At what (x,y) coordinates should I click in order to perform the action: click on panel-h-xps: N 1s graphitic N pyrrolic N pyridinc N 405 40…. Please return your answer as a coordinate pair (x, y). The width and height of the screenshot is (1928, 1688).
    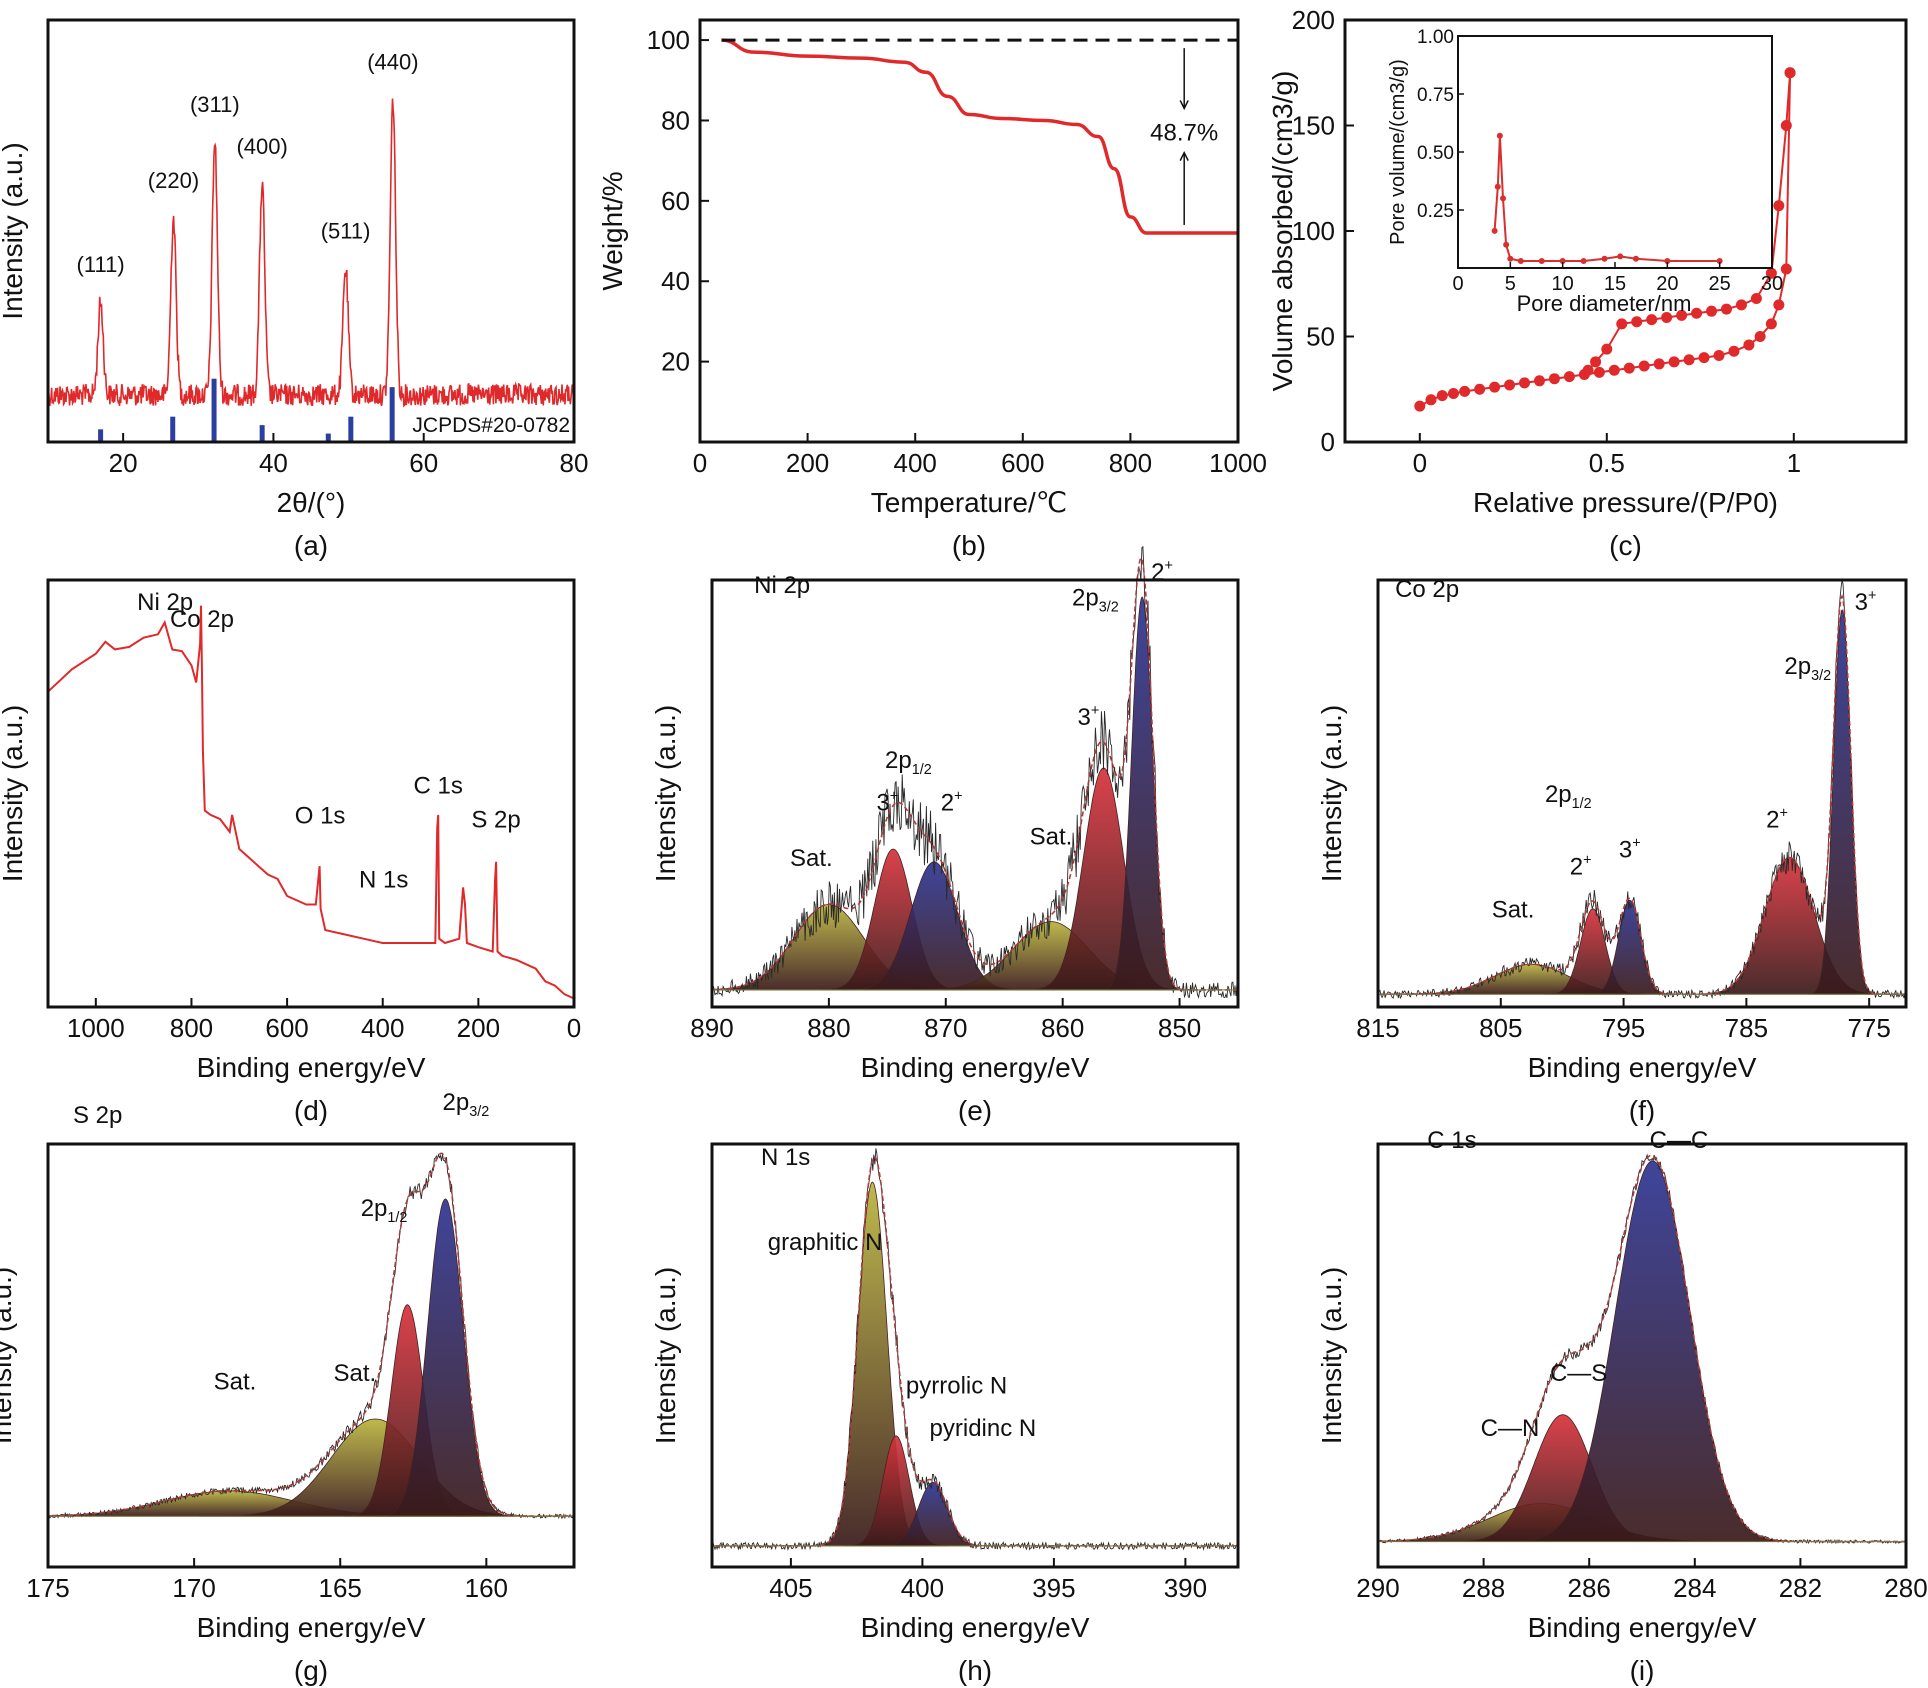
    Looking at the image, I should click on (945, 1414).